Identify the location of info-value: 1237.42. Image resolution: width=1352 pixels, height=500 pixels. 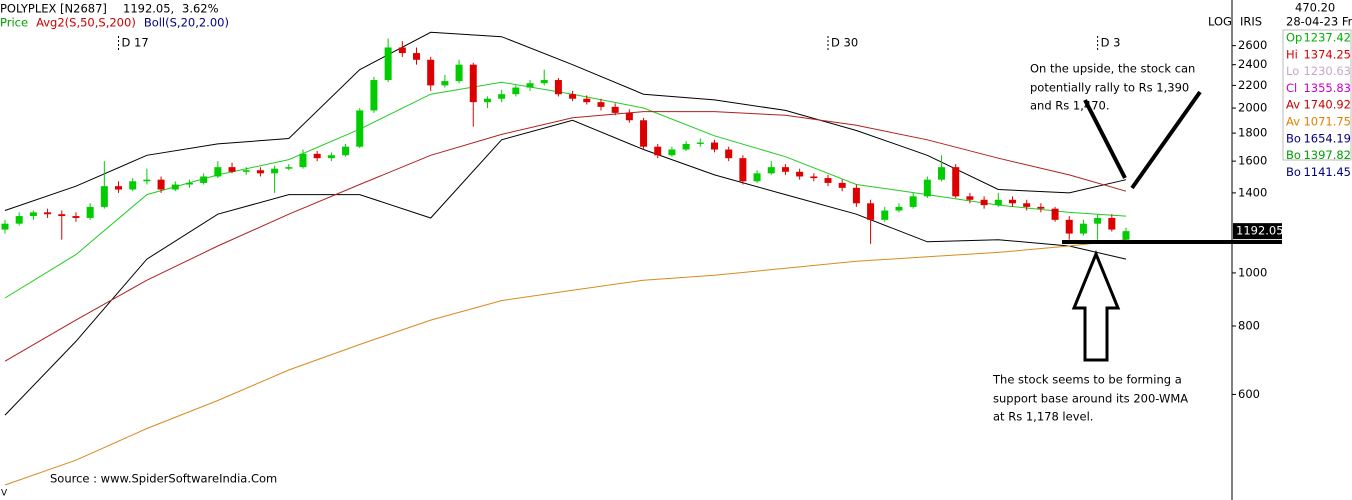
(1327, 38).